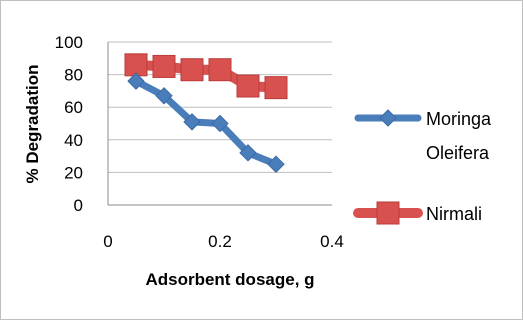 The image size is (523, 320). Describe the element at coordinates (73, 75) in the screenshot. I see `y-tick-label-80: 80` at that location.